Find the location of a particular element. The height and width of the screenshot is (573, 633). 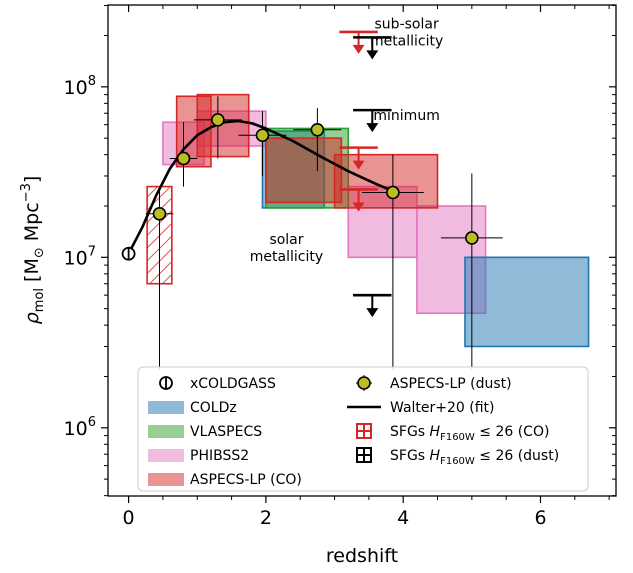

y-axis-label: ρmol [M⊙ Mpc−3] is located at coordinates (33, 250).